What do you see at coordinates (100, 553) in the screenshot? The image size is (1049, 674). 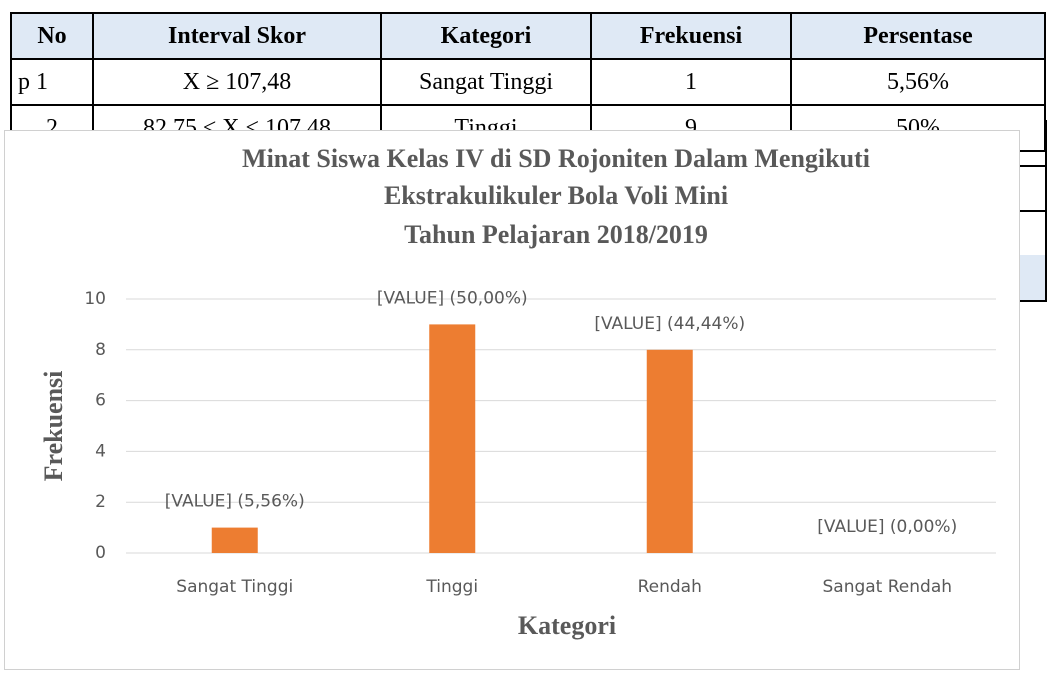 I see `y-tick-label: 0` at bounding box center [100, 553].